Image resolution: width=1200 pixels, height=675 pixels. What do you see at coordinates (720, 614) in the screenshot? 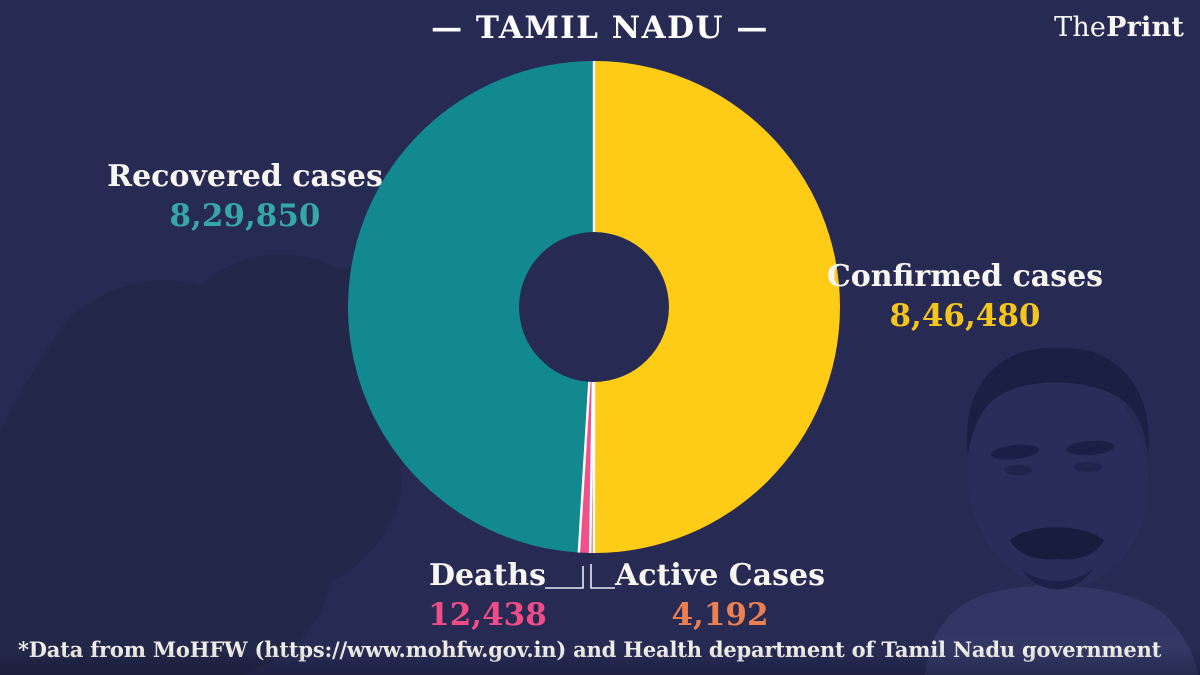
I see `active-cases-value: 4,192` at bounding box center [720, 614].